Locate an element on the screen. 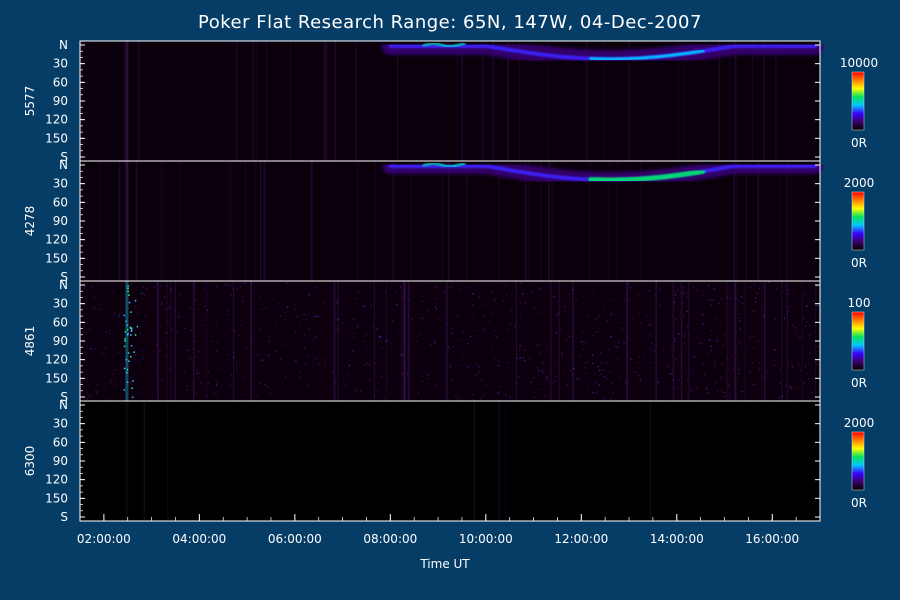 This screenshot has height=600, width=900. y-tick-label: 30 is located at coordinates (60, 304).